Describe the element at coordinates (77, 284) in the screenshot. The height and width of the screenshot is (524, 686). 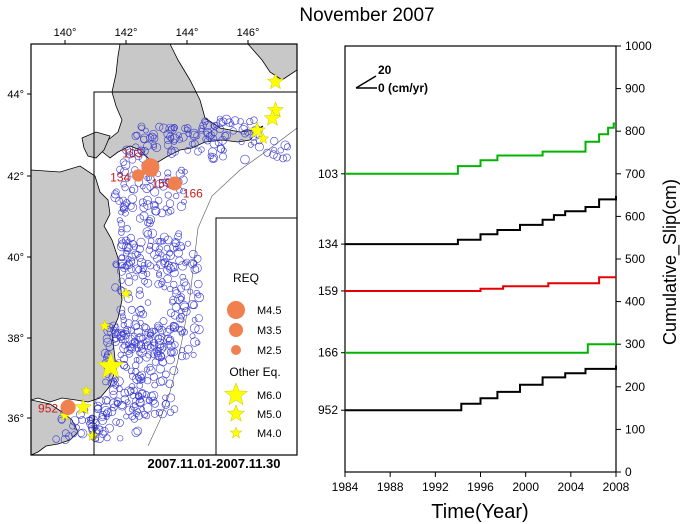
I see `land-honshu-north` at that location.